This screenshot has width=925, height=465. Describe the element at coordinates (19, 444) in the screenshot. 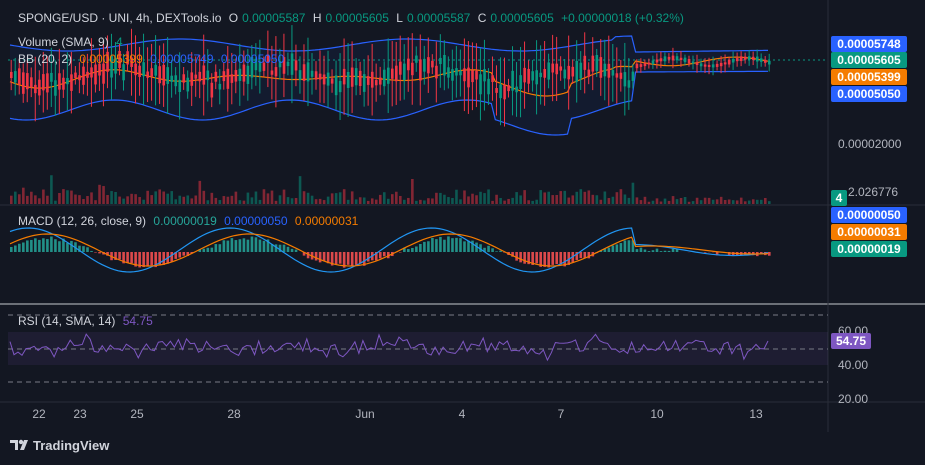

I see `tradingview-icon` at that location.